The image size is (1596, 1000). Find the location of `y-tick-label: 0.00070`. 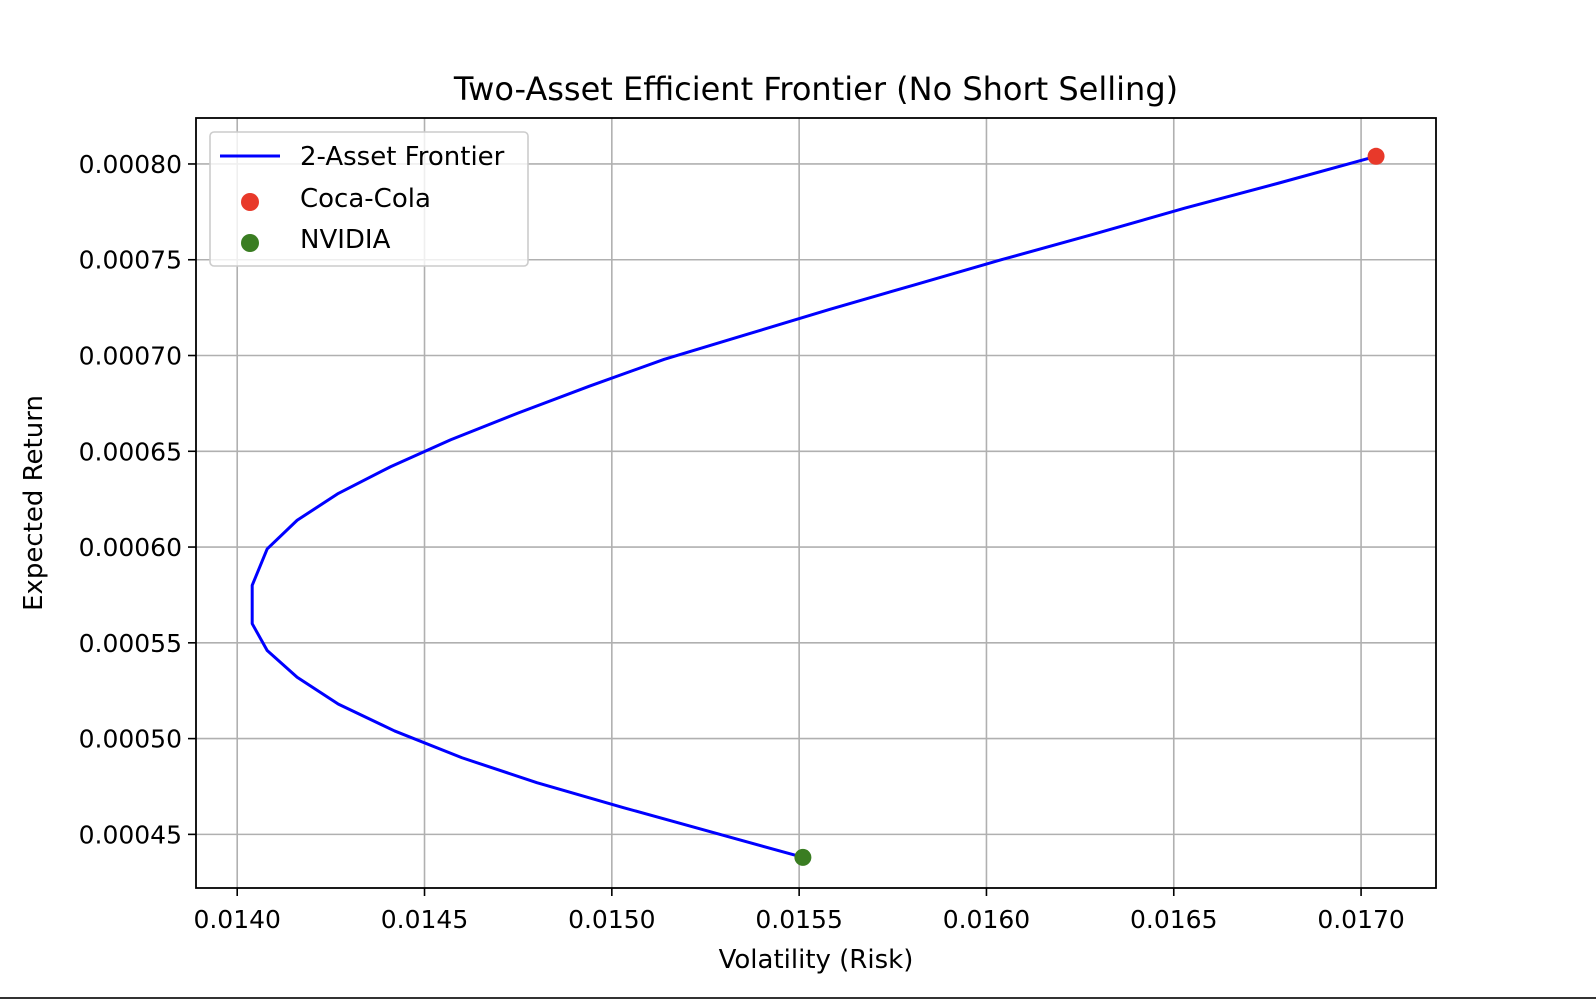

y-tick-label: 0.00070 is located at coordinates (130, 356).